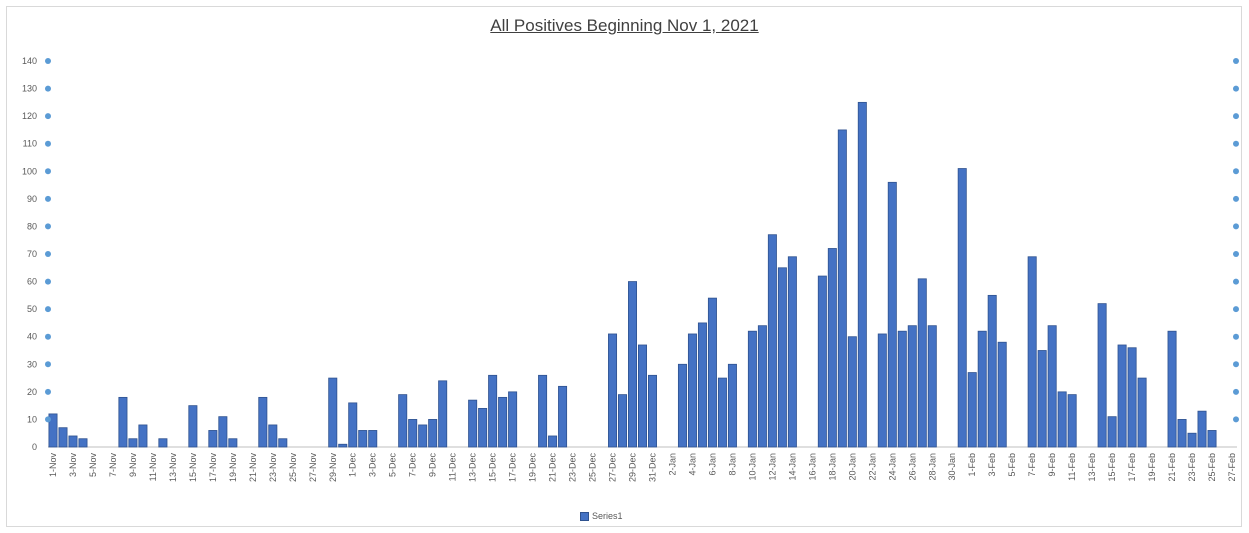 Image resolution: width=1249 pixels, height=533 pixels. What do you see at coordinates (113, 465) in the screenshot?
I see `x-tick-label: 7-Nov` at bounding box center [113, 465].